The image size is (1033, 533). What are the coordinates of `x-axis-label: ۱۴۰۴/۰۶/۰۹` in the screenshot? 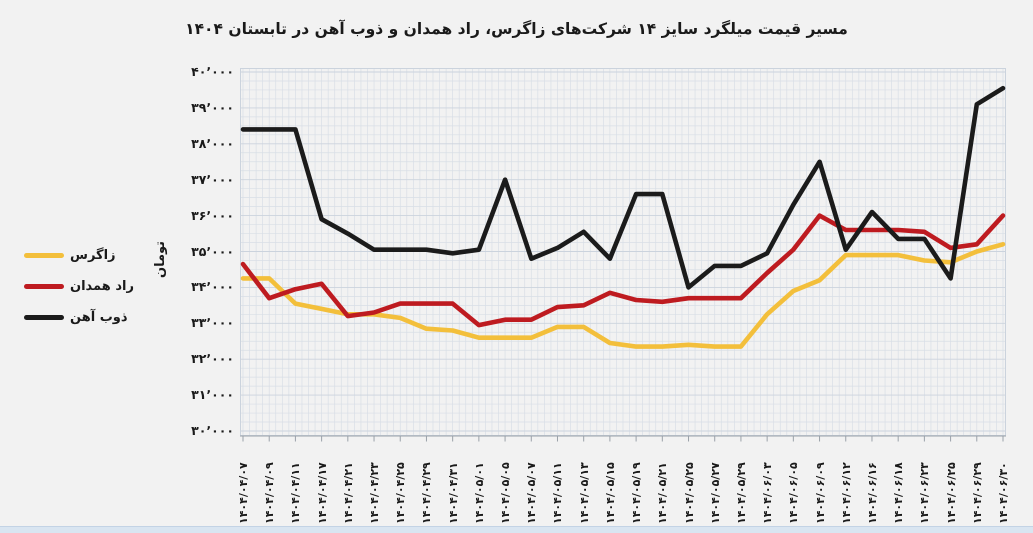 It's located at (820, 493).